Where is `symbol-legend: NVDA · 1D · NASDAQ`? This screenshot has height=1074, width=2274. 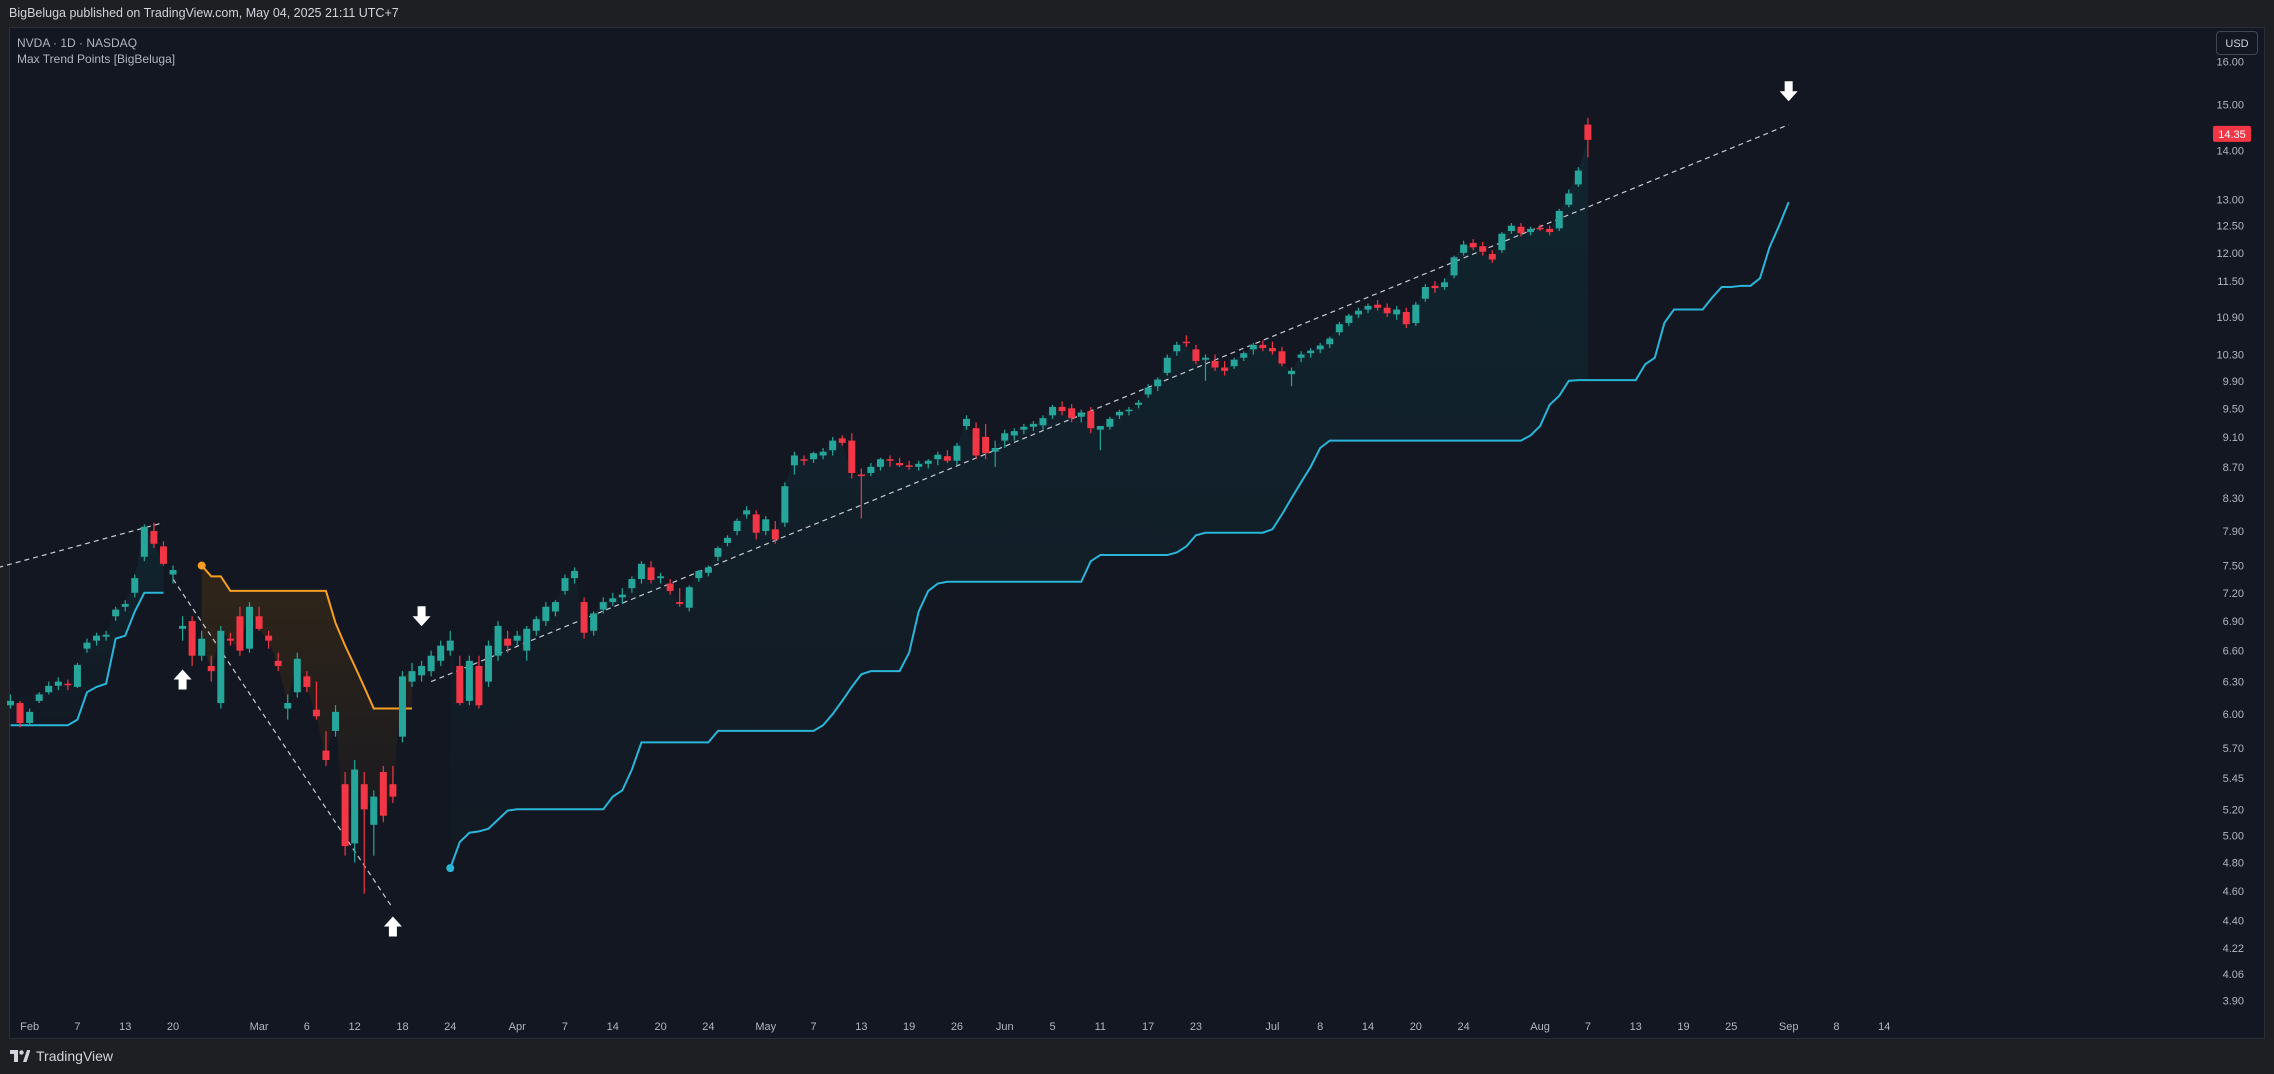
symbol-legend: NVDA · 1D · NASDAQ is located at coordinates (77, 43).